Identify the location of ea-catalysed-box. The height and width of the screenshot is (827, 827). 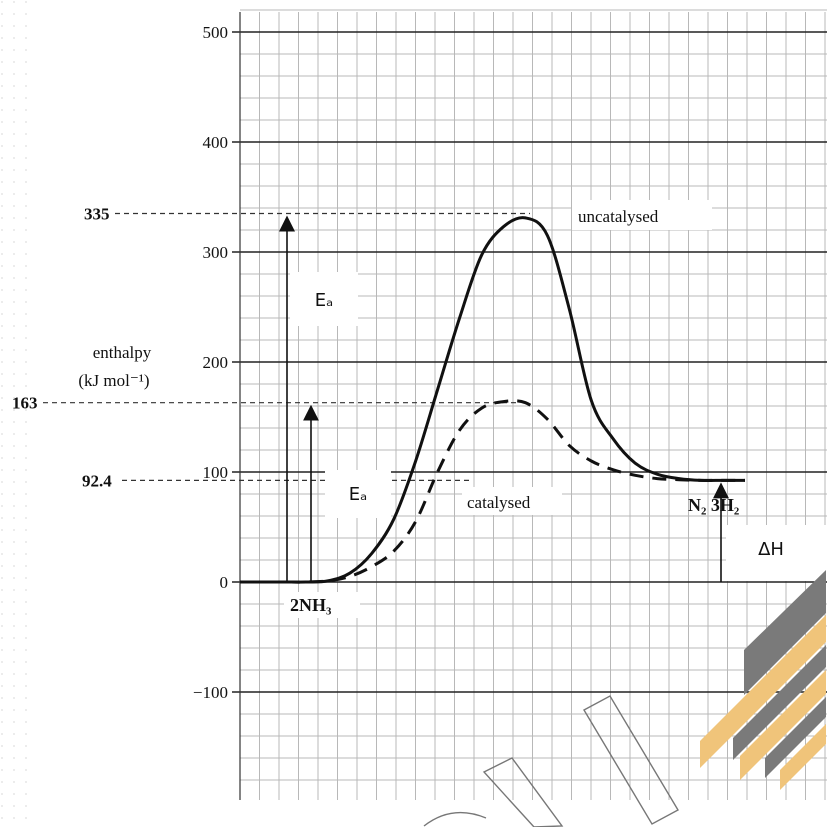
(358, 494).